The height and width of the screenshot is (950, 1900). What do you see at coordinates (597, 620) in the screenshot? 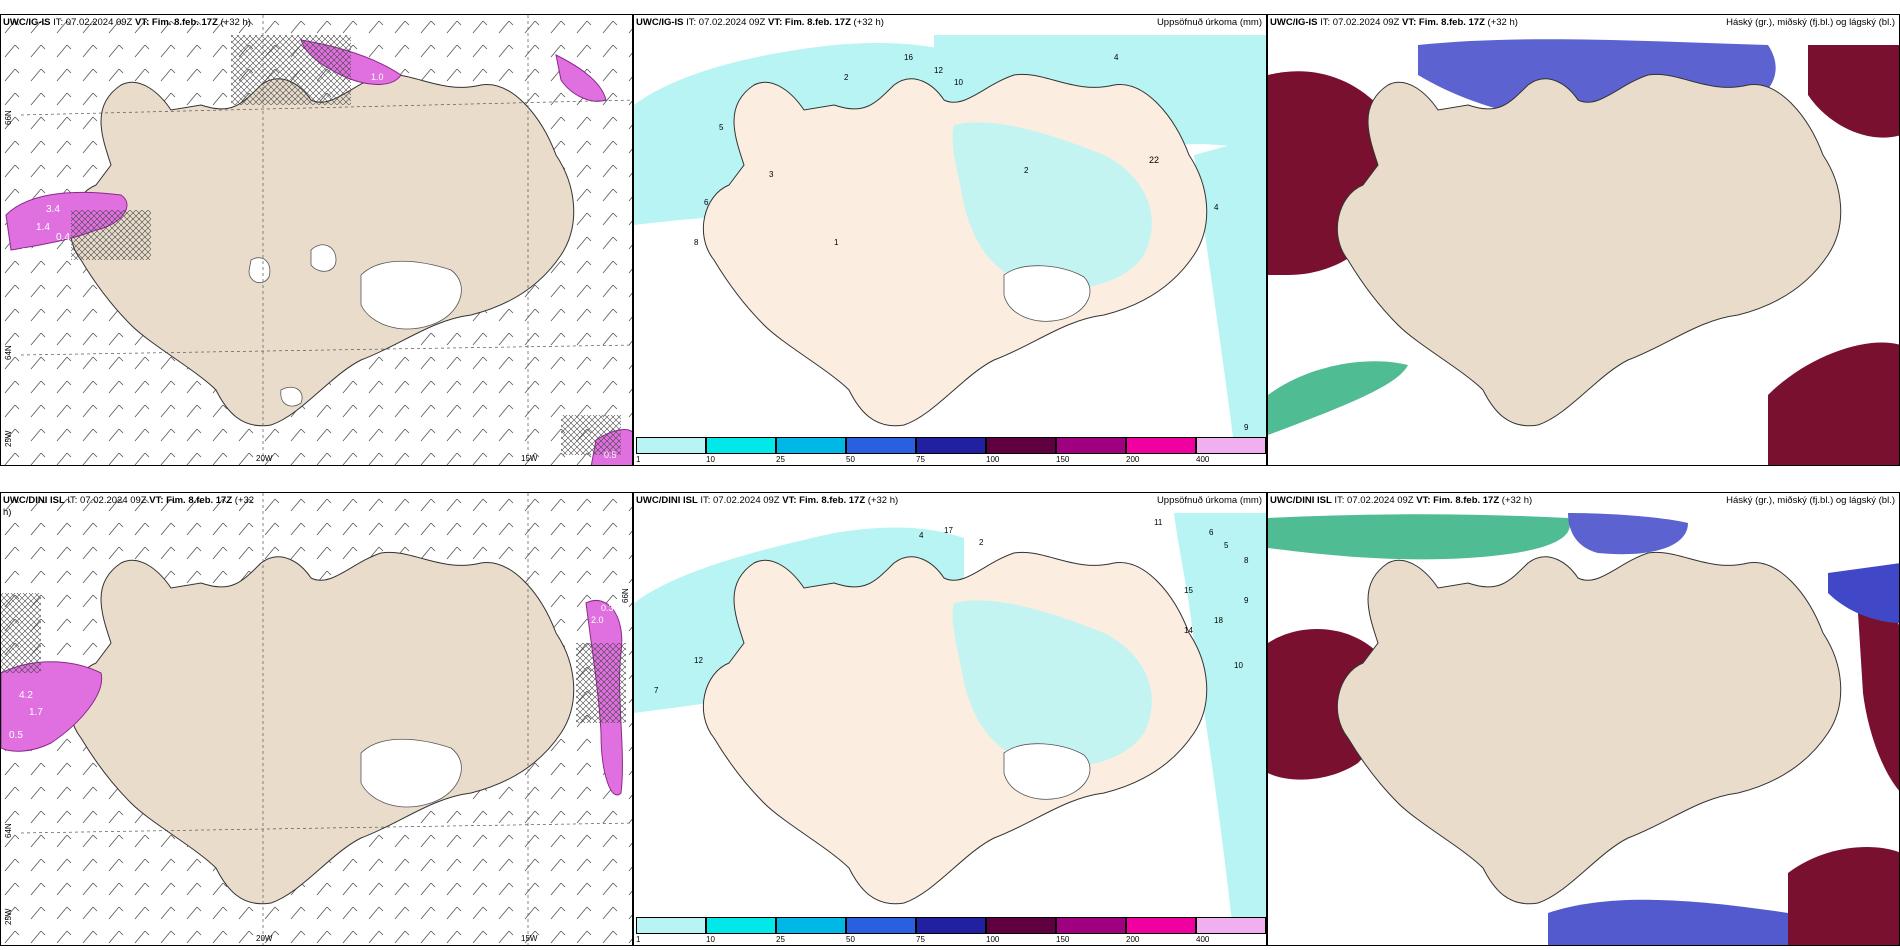
I see `wind-label: 2.0` at bounding box center [597, 620].